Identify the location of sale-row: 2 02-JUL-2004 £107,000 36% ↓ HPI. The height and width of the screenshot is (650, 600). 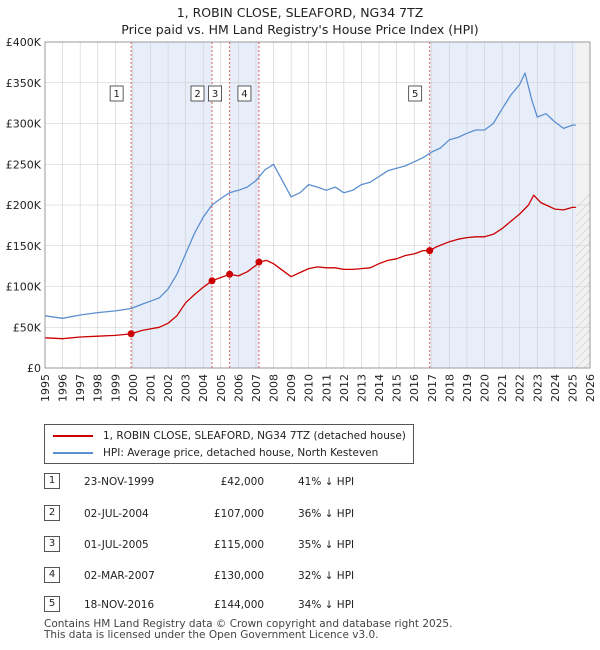
(244, 513).